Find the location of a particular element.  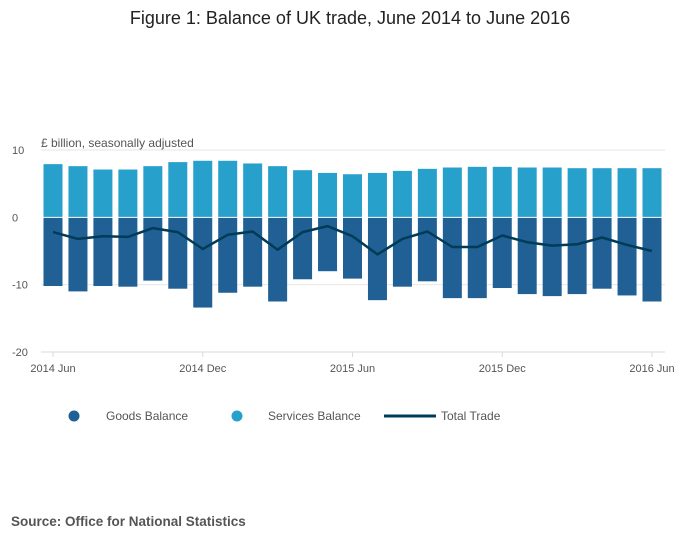

legend-label: Total Trade is located at coordinates (471, 416).